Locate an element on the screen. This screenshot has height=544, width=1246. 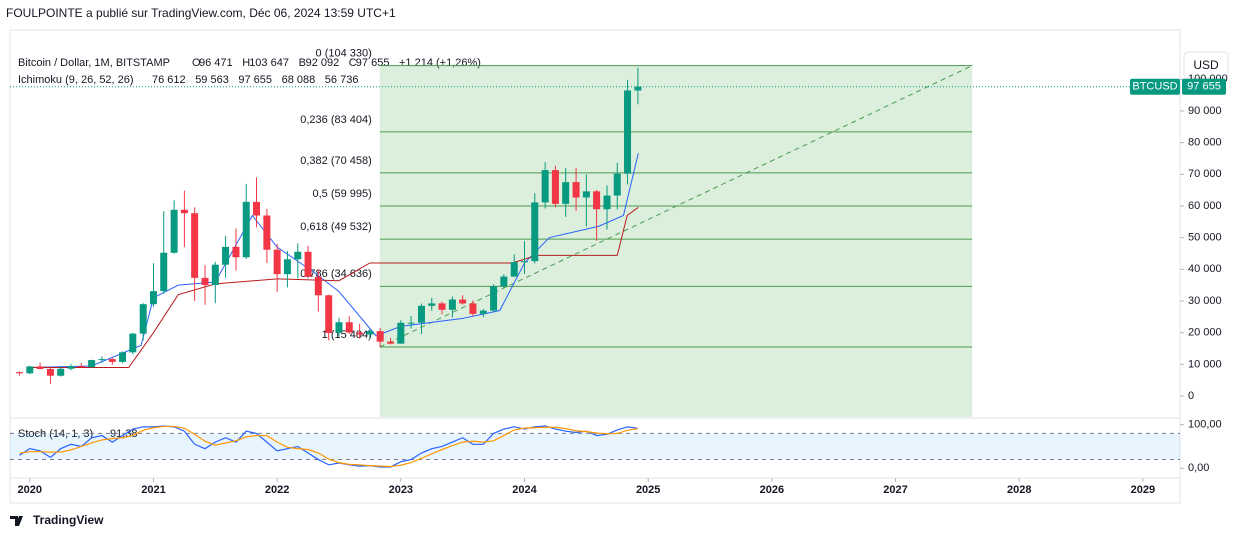
fib-label: 0,5 (59 995) is located at coordinates (341, 194).